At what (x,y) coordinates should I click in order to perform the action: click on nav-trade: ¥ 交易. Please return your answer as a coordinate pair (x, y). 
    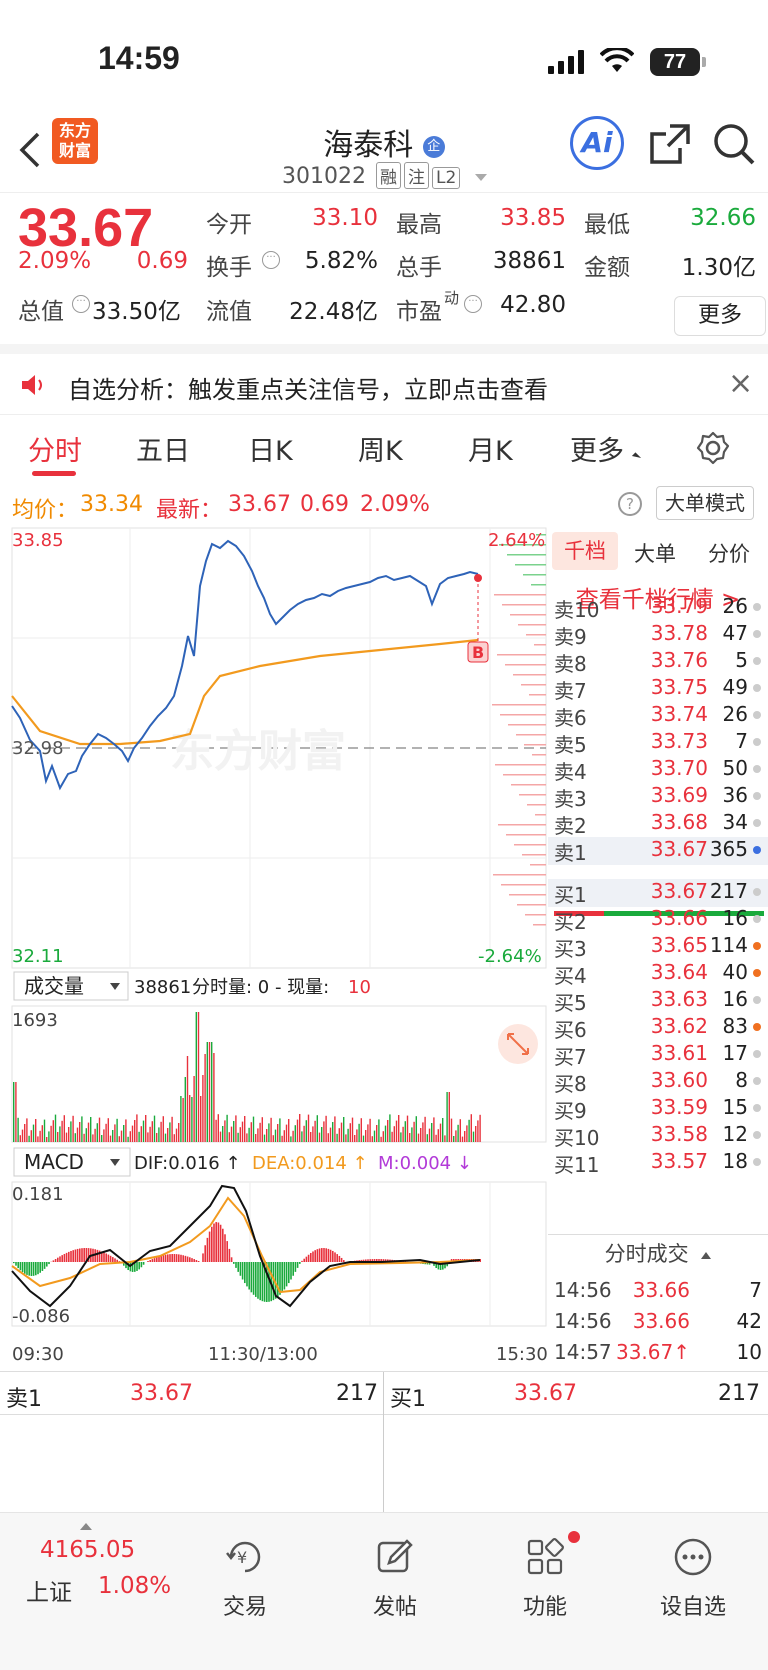
    Looking at the image, I should click on (245, 1579).